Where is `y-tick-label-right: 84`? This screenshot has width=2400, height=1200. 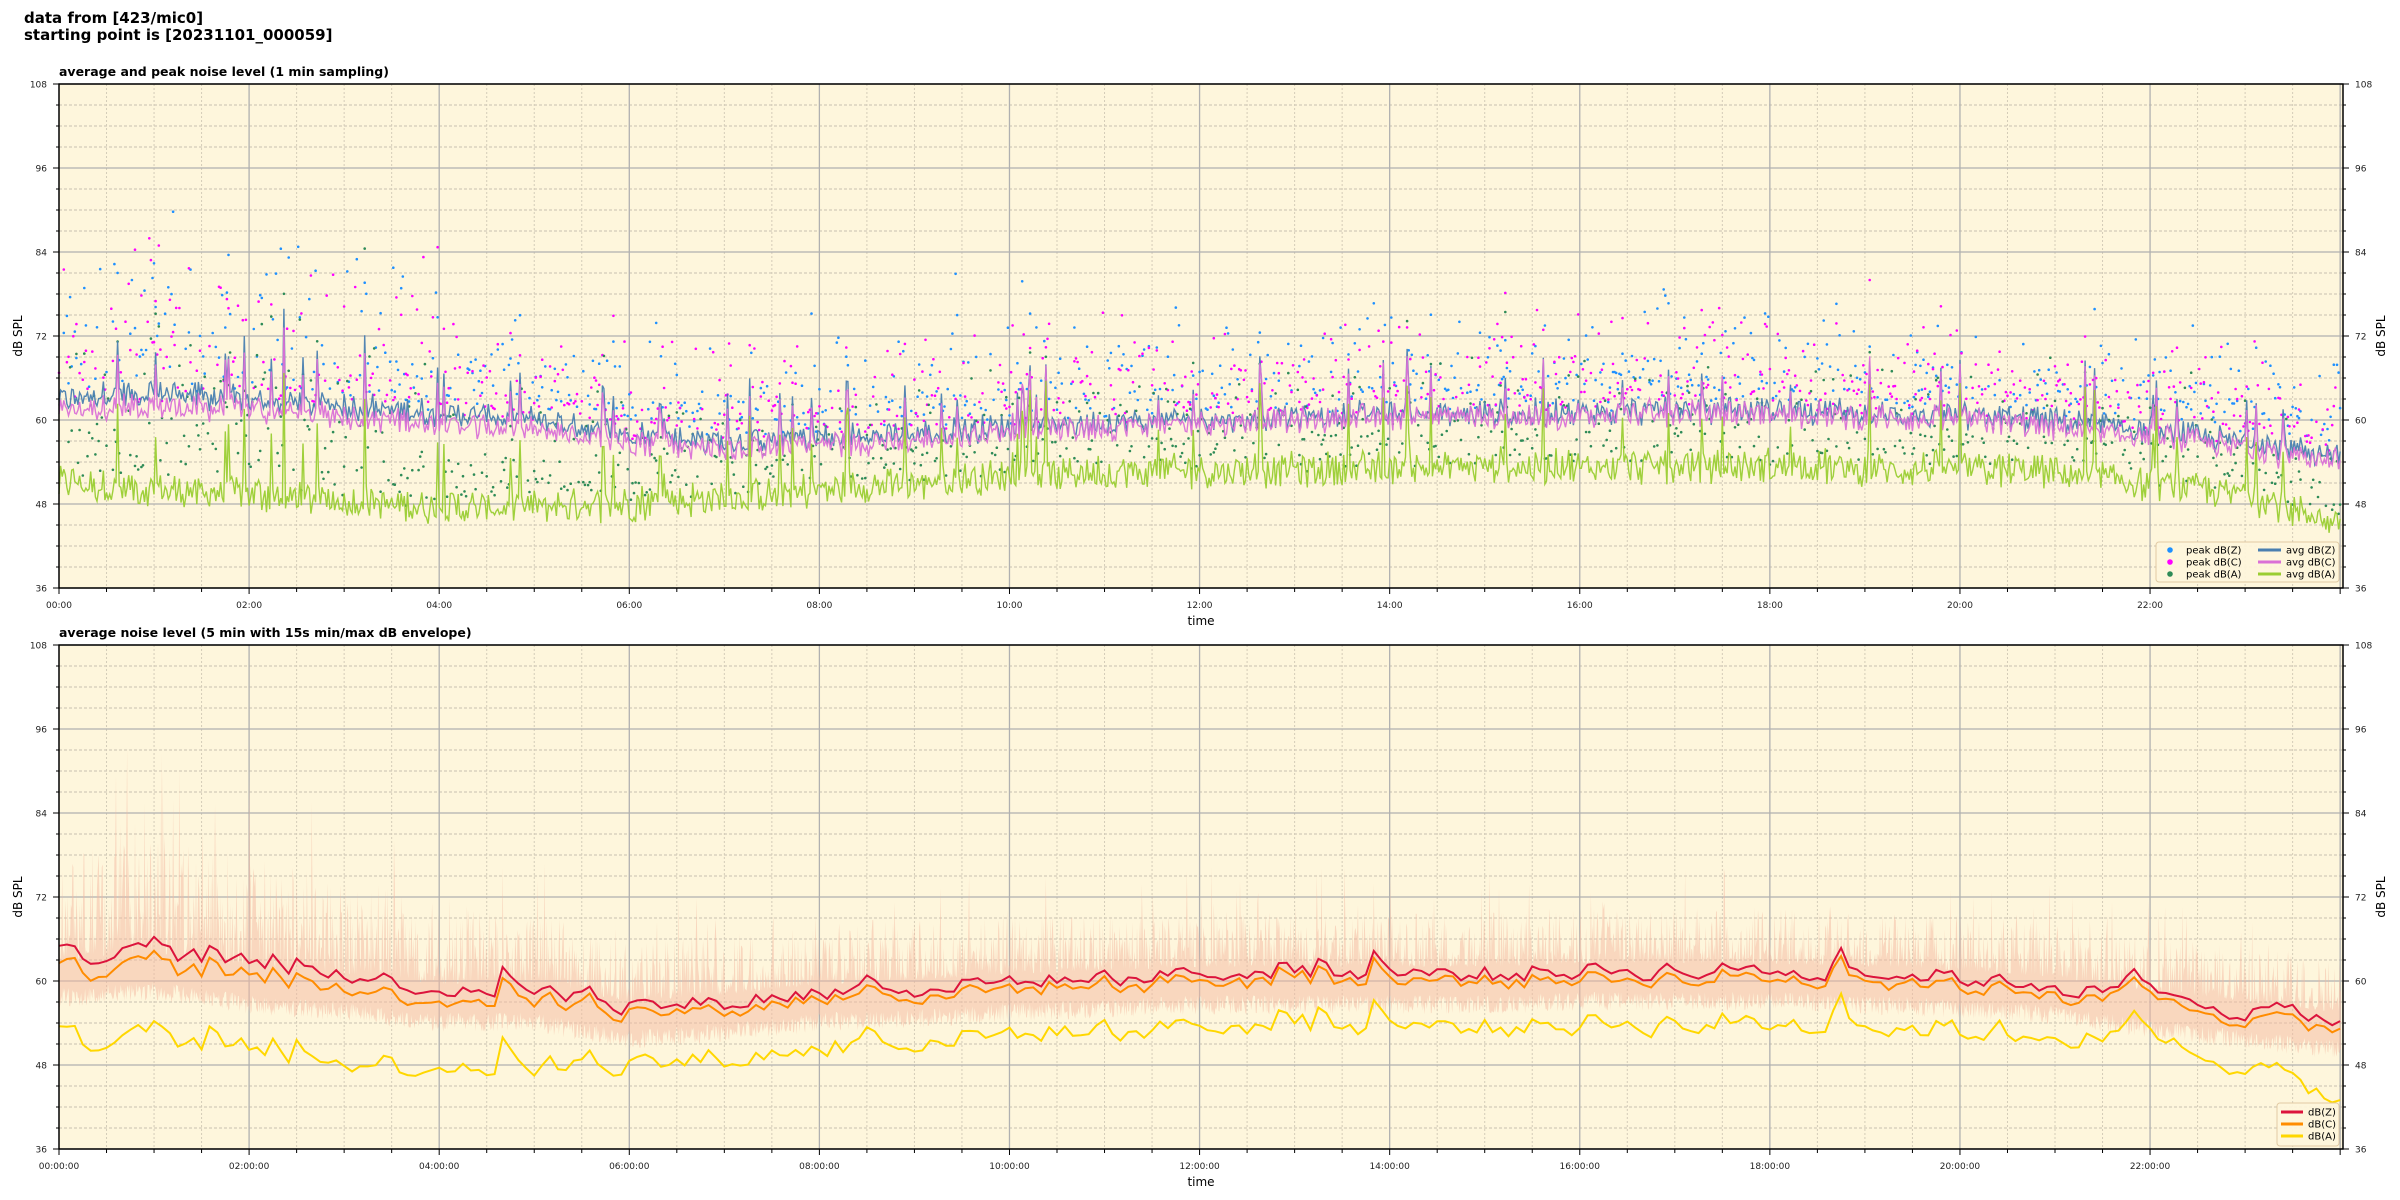 y-tick-label-right: 84 is located at coordinates (2361, 254).